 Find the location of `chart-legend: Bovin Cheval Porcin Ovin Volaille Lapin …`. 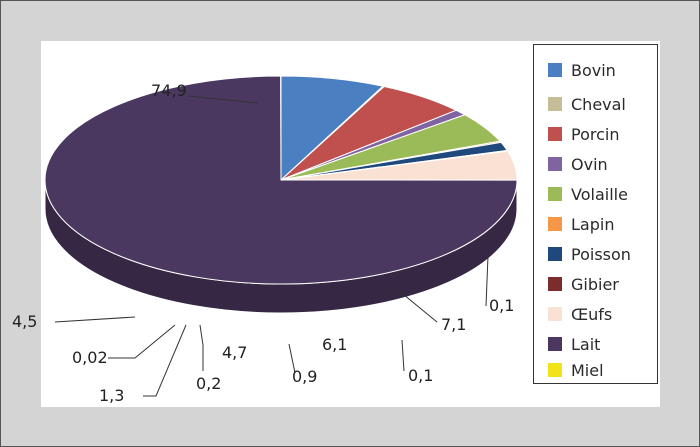

chart-legend: Bovin Cheval Porcin Ovin Volaille Lapin … is located at coordinates (595, 214).